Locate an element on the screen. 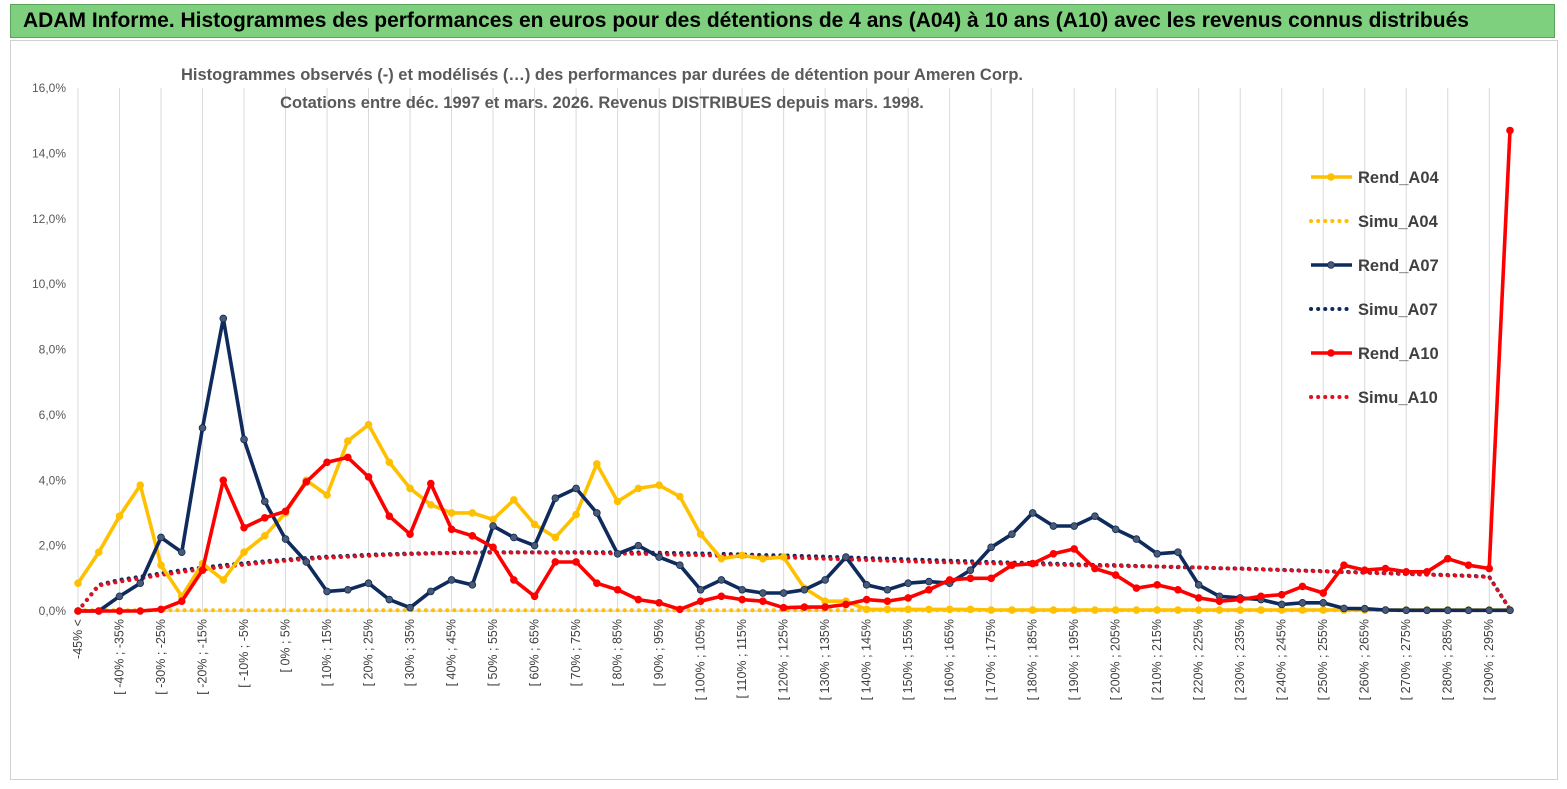 The width and height of the screenshot is (1567, 789). x-tick-label: [ 60% ; 65% is located at coordinates (535, 652).